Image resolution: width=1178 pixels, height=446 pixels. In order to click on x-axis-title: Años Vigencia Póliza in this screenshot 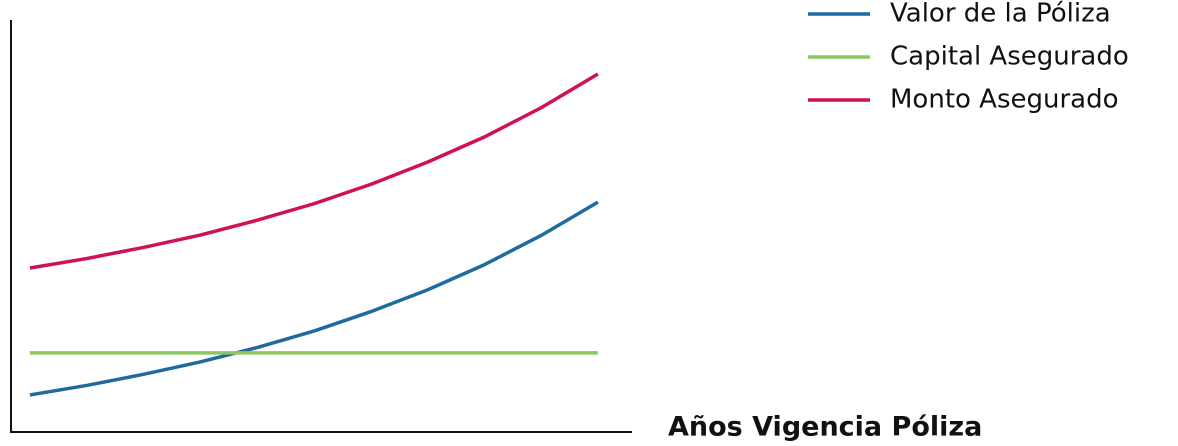, I will do `click(825, 427)`.